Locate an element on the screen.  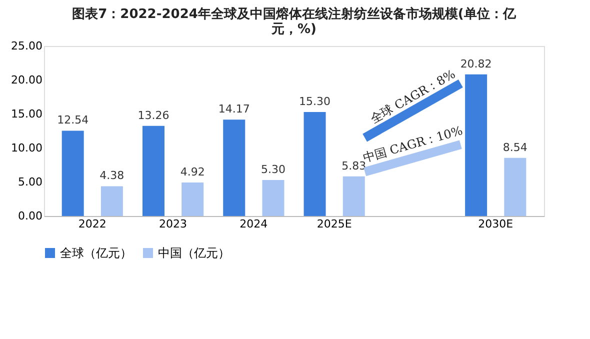
x-tick-label: 2024 is located at coordinates (254, 224).